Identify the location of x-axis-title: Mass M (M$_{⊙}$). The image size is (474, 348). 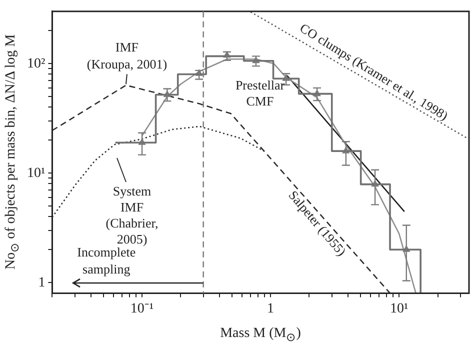
(260, 335).